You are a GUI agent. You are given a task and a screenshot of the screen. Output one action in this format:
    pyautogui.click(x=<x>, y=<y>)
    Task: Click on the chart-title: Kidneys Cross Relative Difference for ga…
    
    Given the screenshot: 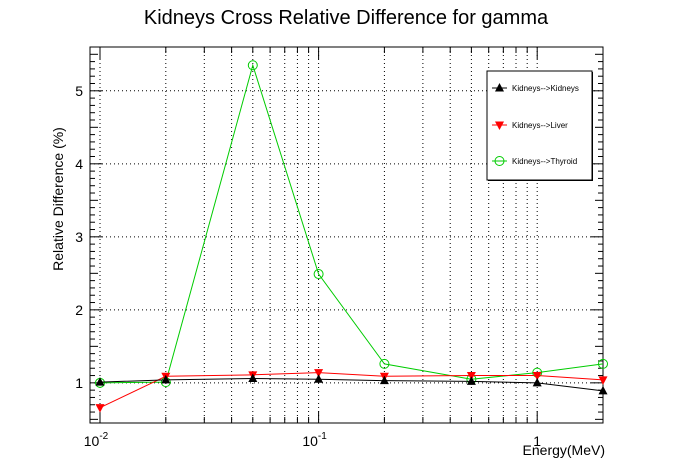 What is the action you would take?
    pyautogui.click(x=346, y=18)
    